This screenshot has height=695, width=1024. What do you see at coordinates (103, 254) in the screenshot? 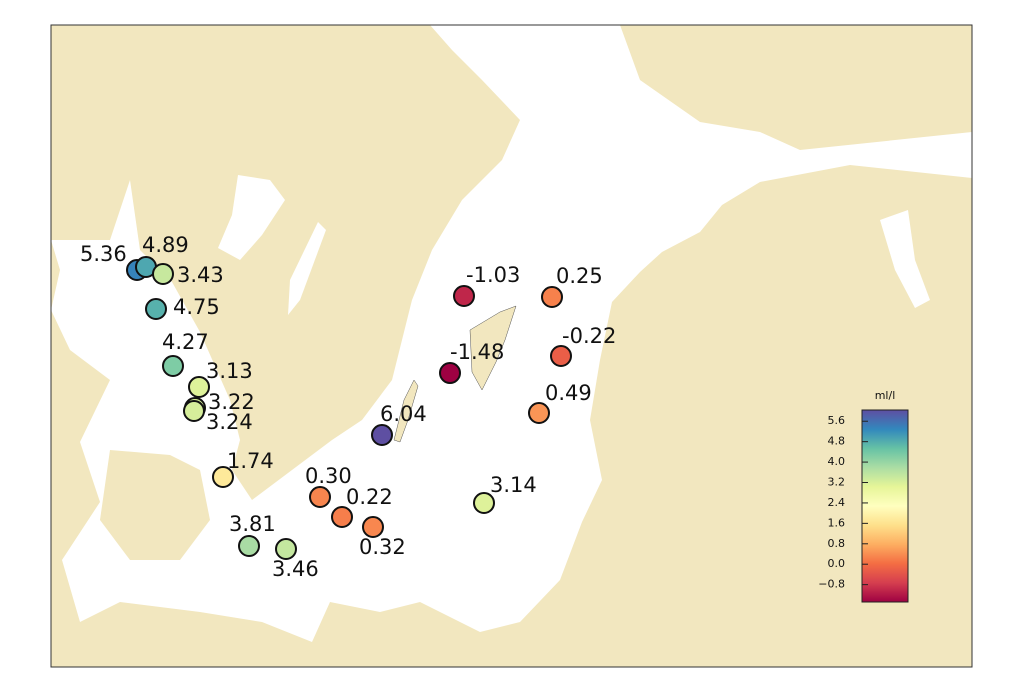
I see `station-label: 5.36` at bounding box center [103, 254].